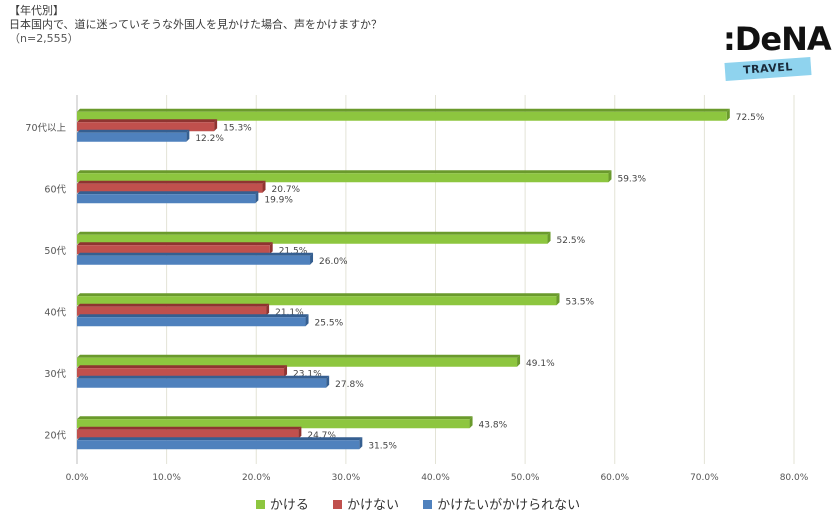  Describe the element at coordinates (77, 478) in the screenshot. I see `x-tick-label: 0.0%` at that location.